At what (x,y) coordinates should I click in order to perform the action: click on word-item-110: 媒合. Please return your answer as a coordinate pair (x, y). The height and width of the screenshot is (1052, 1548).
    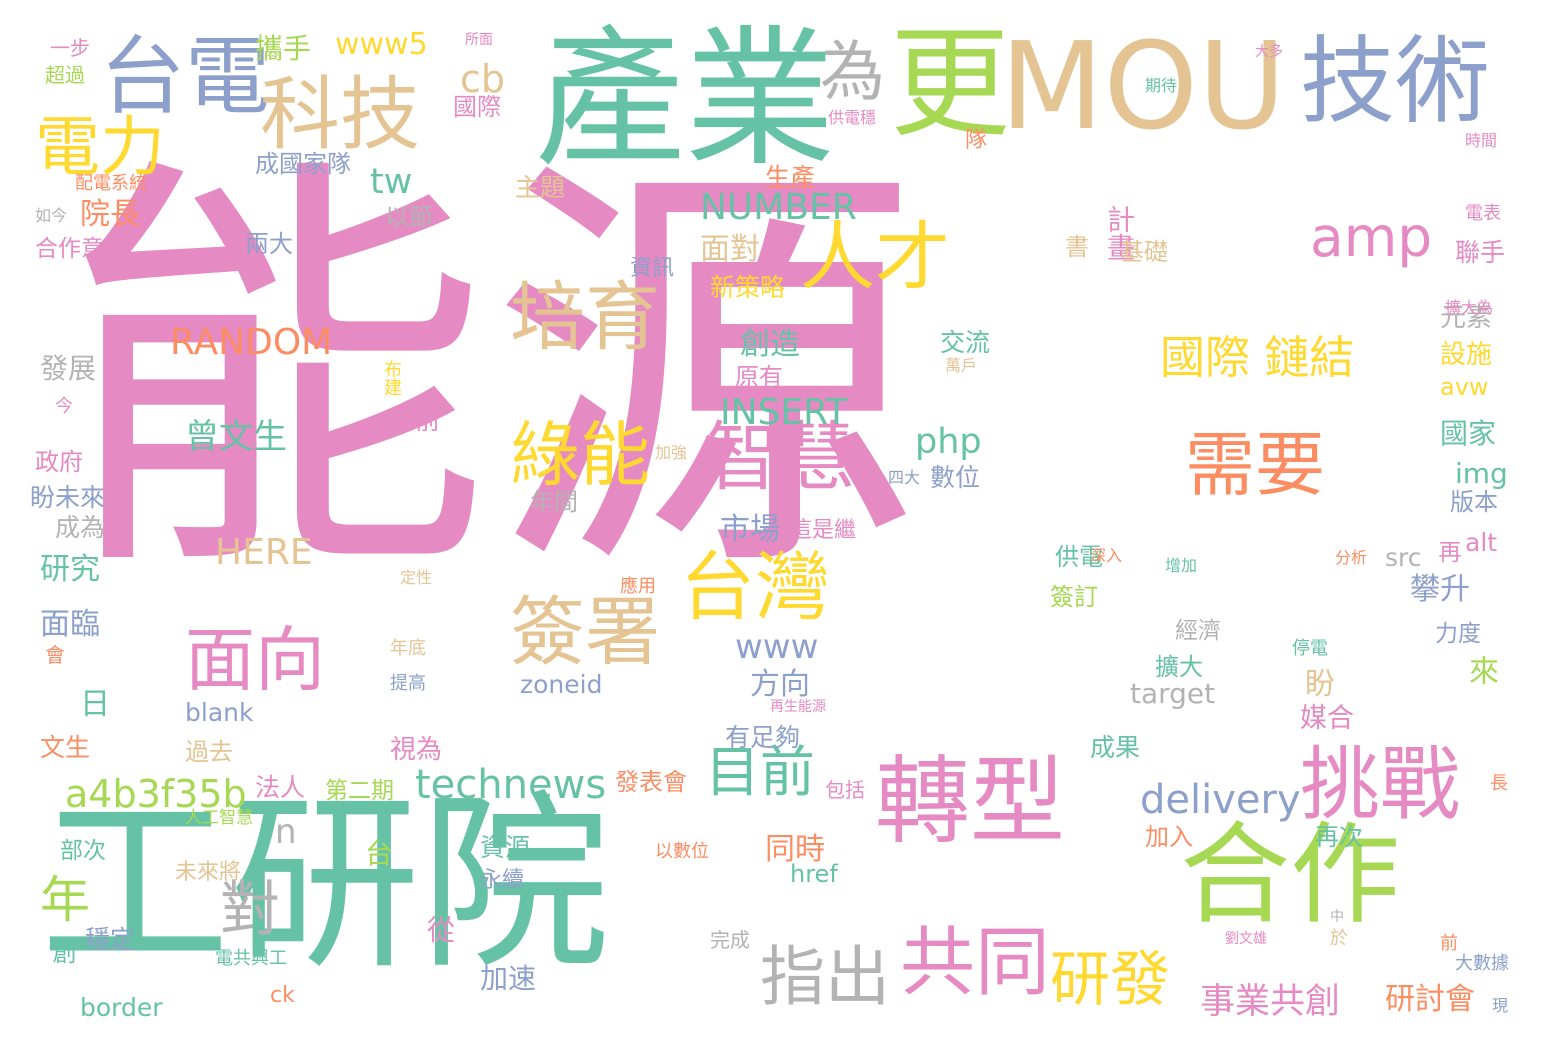
    Looking at the image, I should click on (1327, 718).